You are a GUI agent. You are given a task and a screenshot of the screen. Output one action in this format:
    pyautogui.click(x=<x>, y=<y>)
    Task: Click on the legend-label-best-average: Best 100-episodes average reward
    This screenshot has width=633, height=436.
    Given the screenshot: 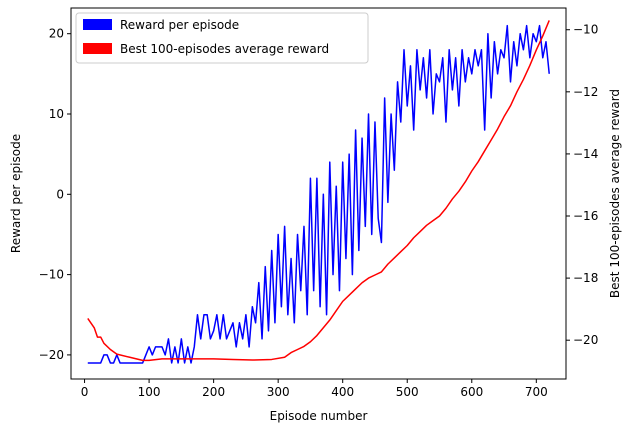 What is the action you would take?
    pyautogui.click(x=224, y=49)
    